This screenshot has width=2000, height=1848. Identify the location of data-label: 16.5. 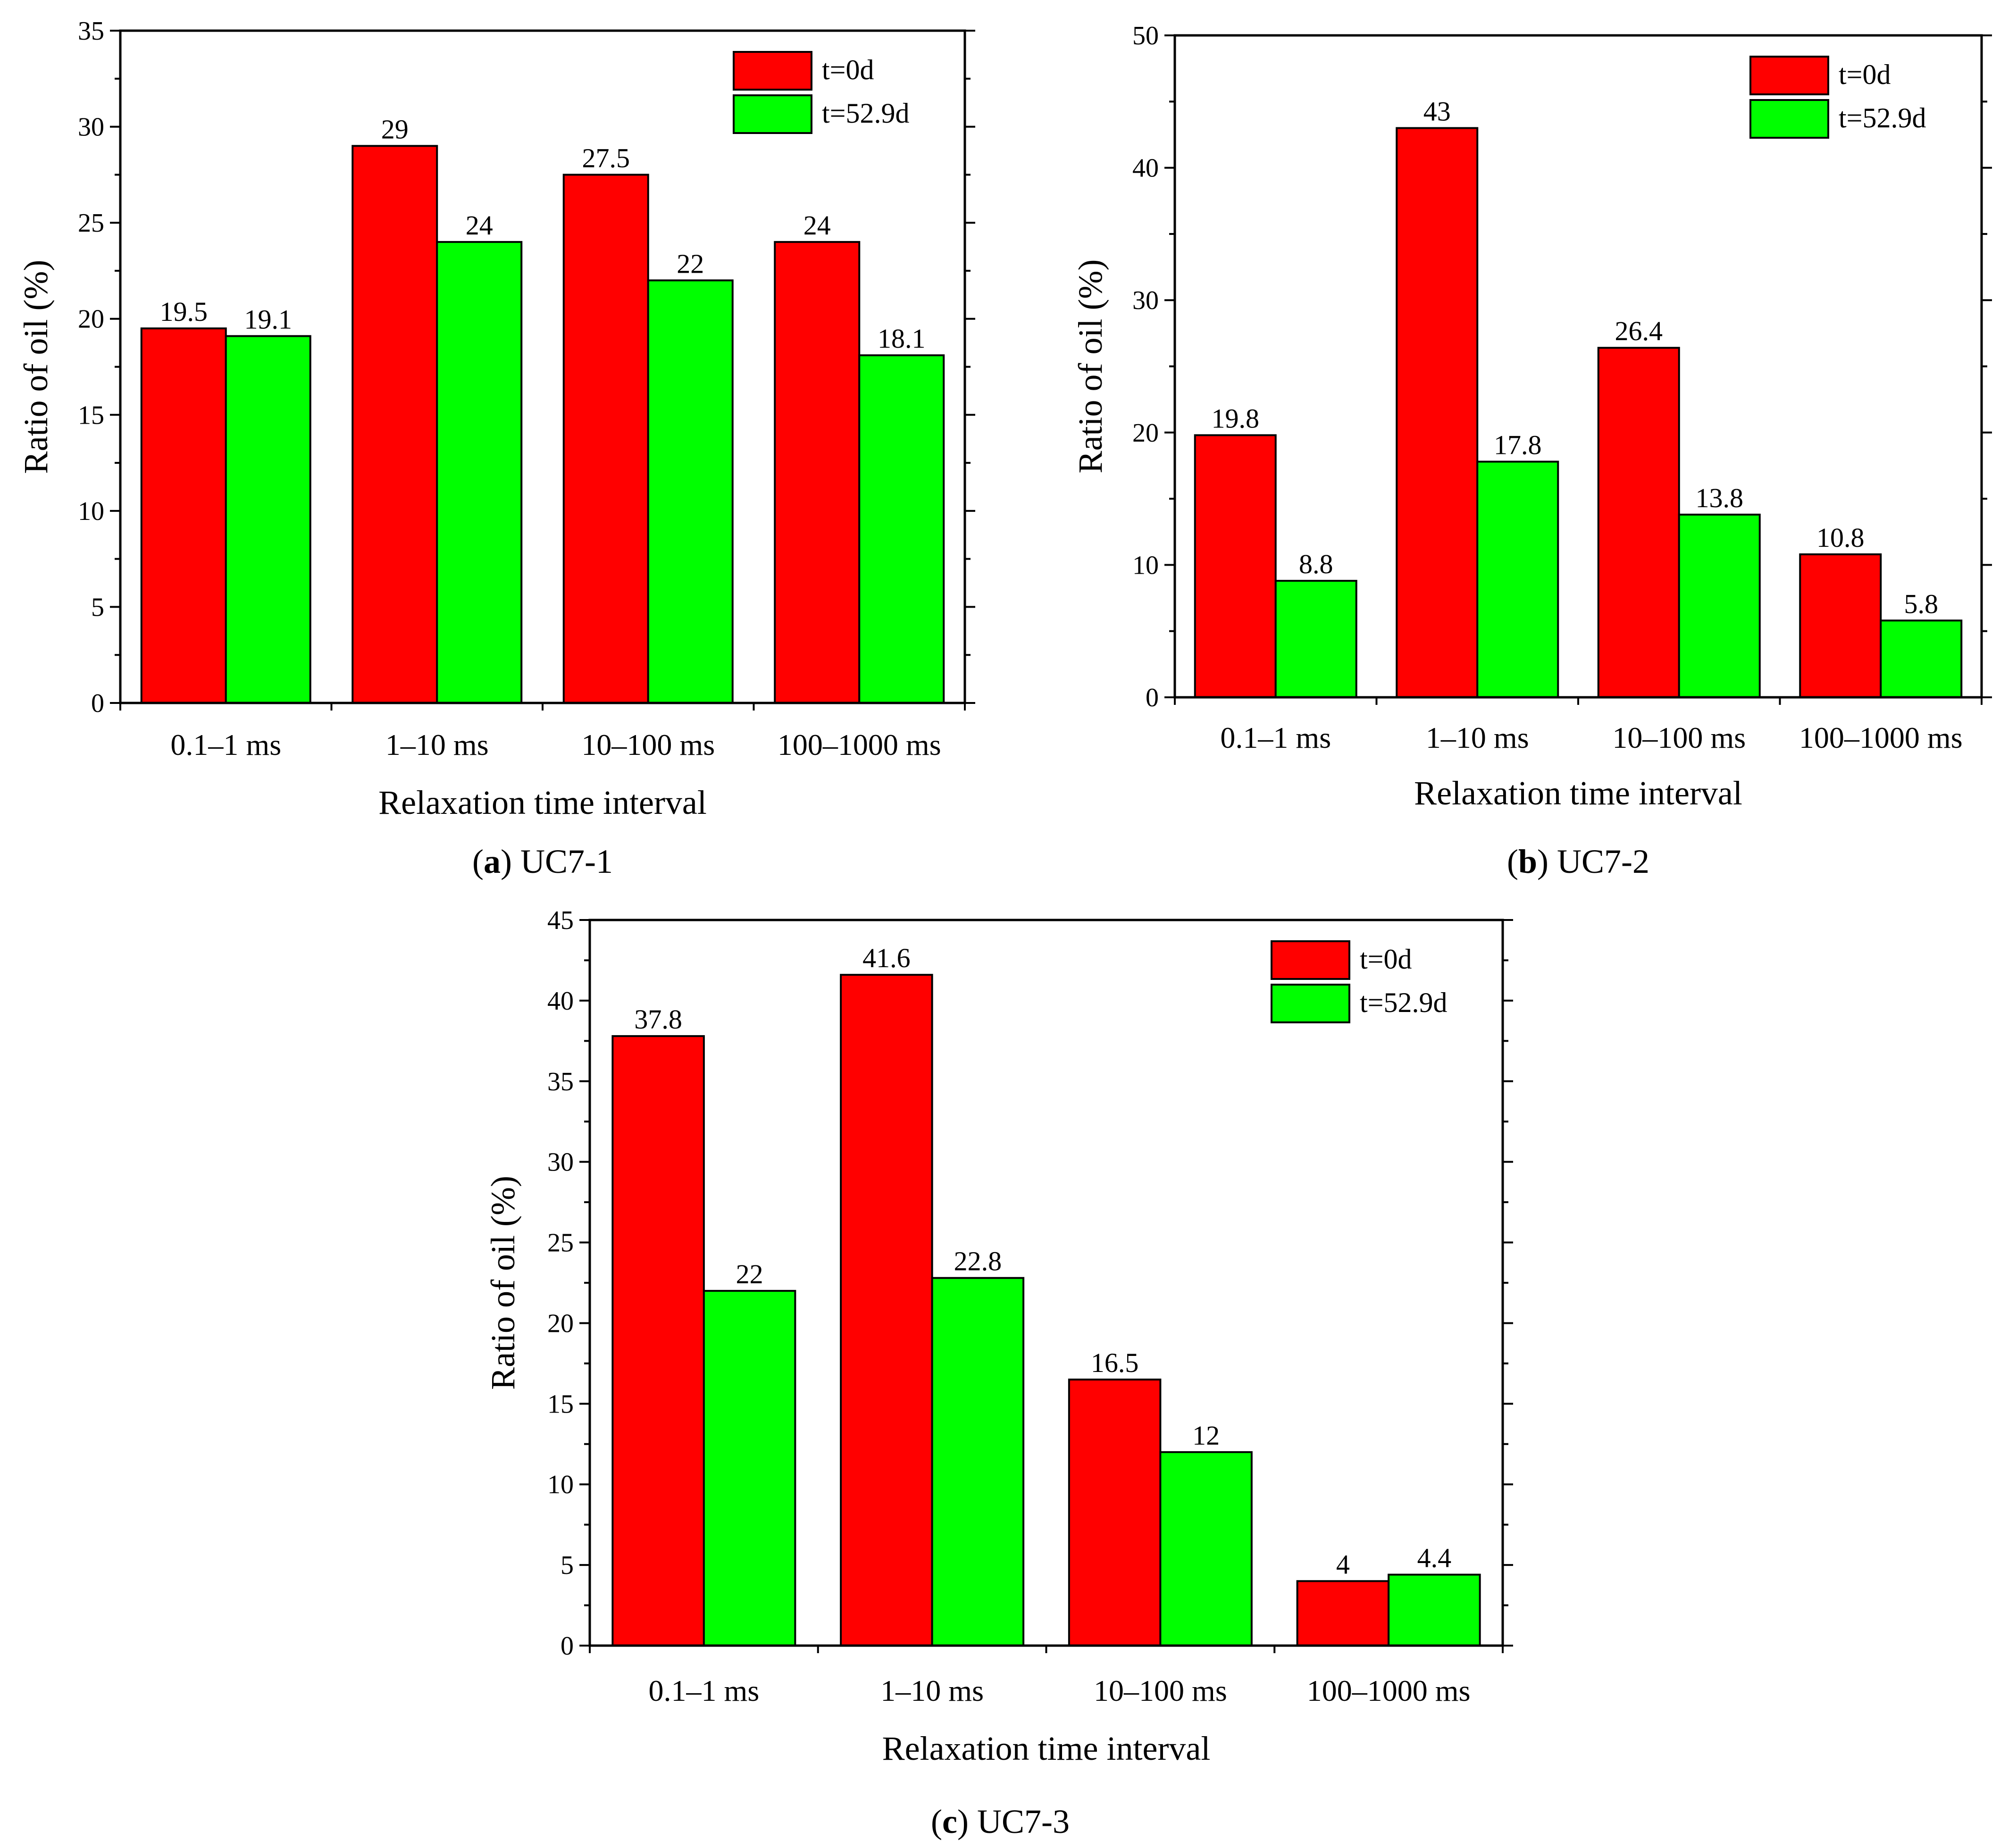
(1115, 1363).